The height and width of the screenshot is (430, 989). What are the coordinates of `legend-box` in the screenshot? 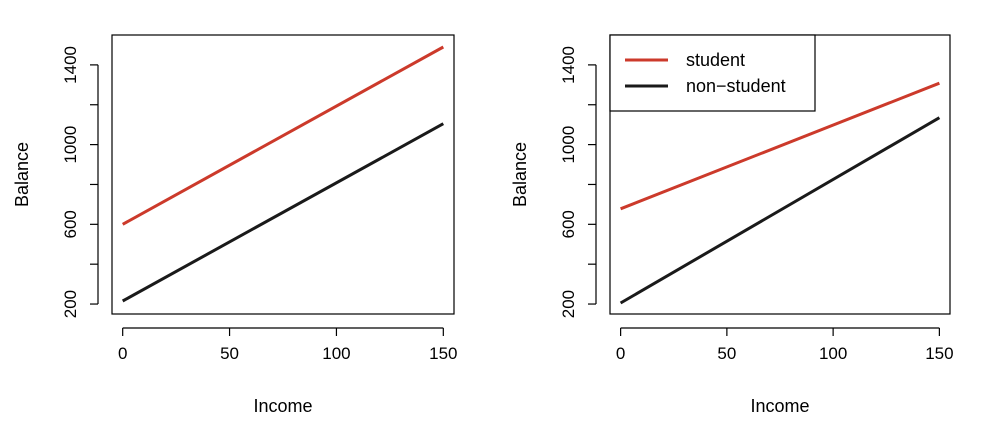 It's located at (712, 73).